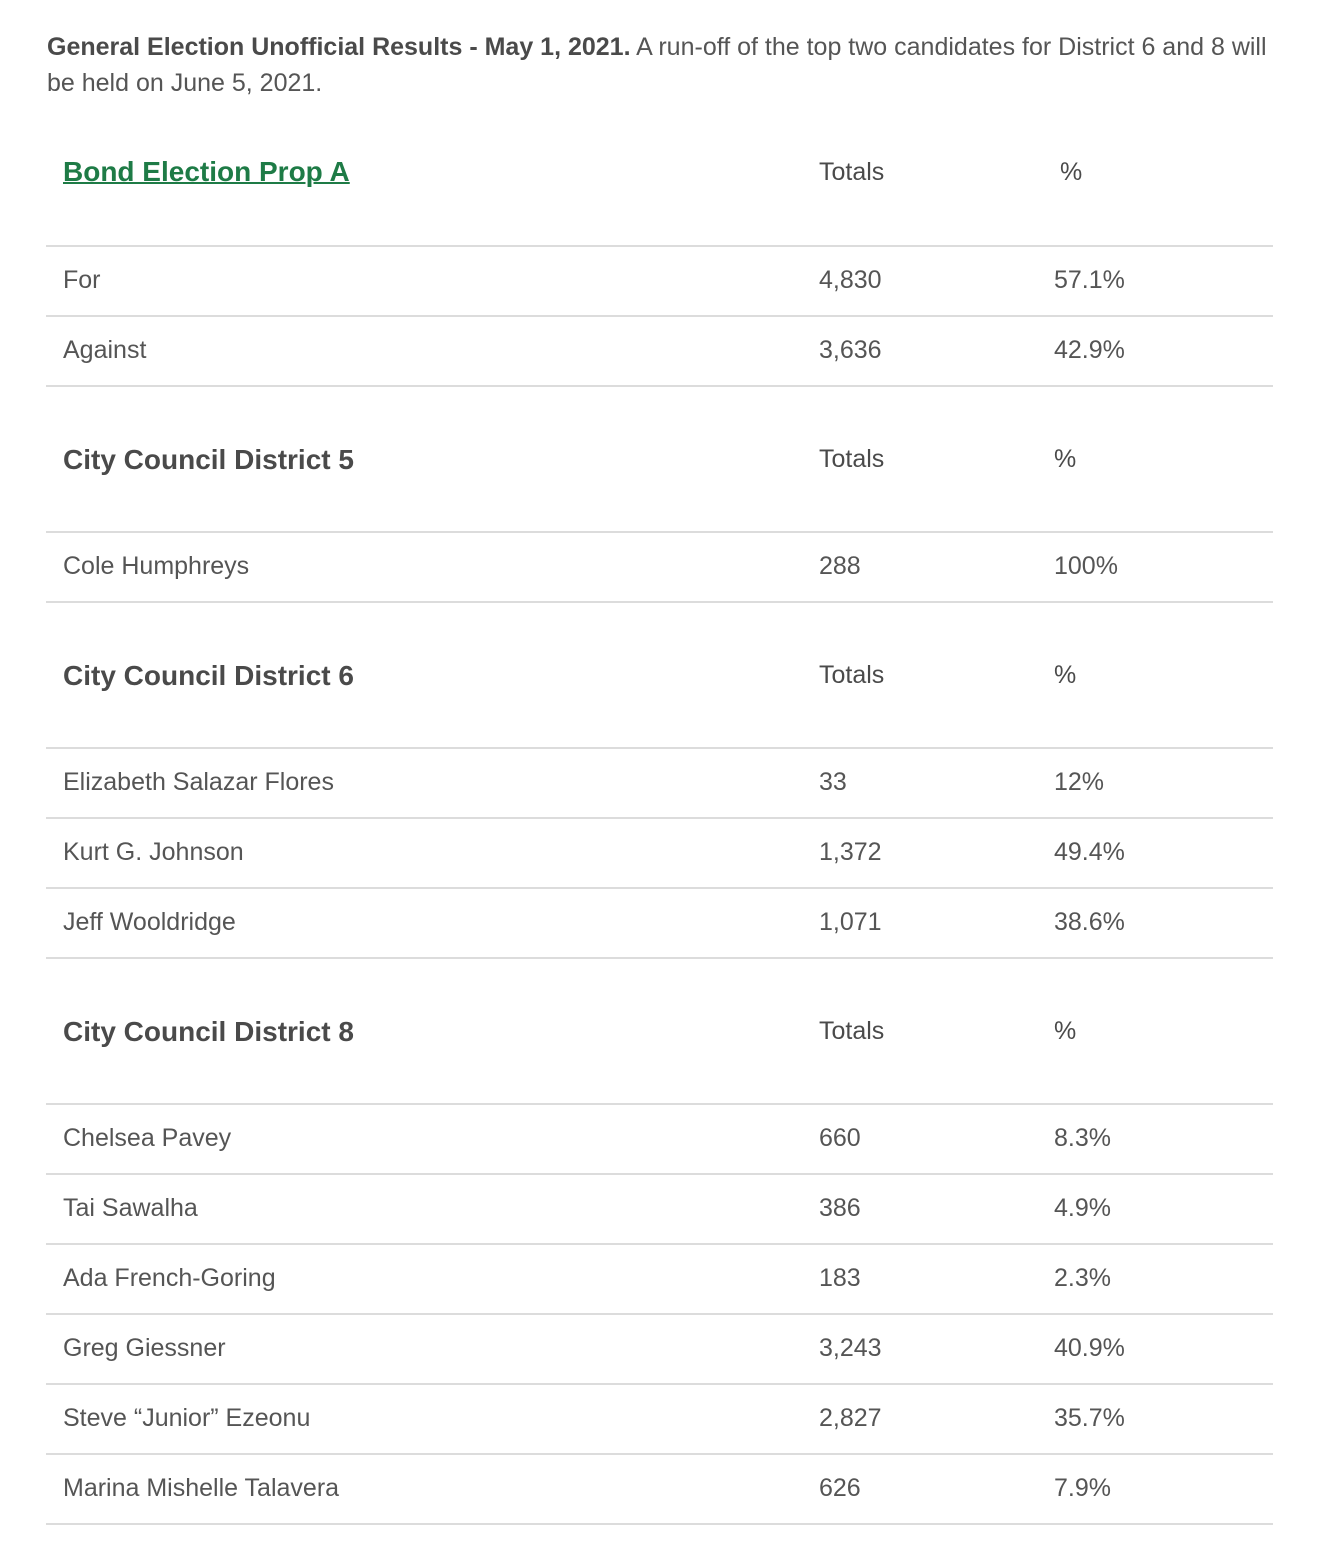  What do you see at coordinates (208, 459) in the screenshot?
I see `section-title: City Council District 5` at bounding box center [208, 459].